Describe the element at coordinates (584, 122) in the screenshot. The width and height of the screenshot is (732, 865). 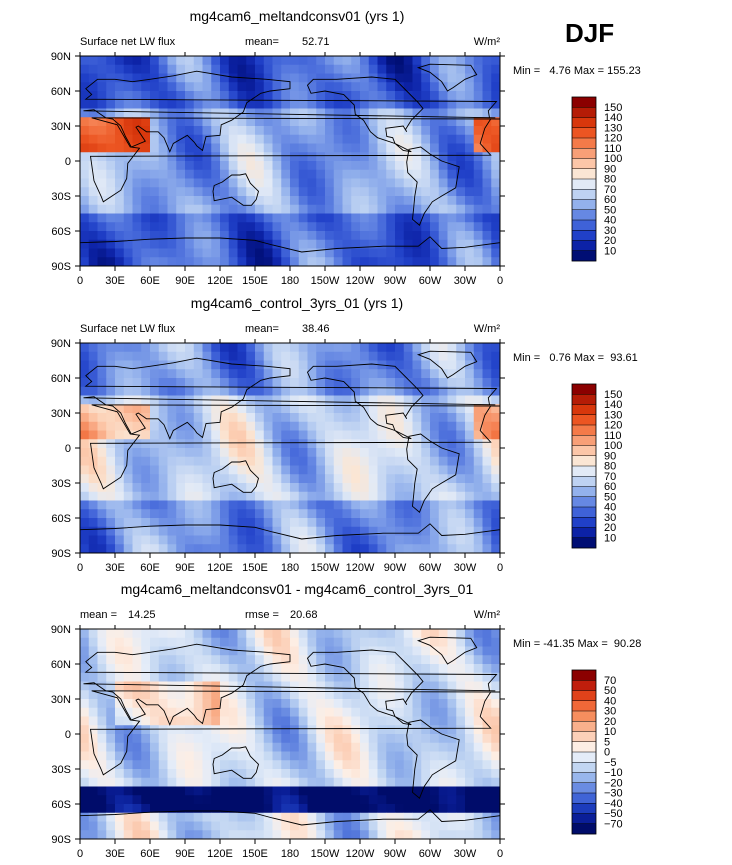
I see `colorbar-swatch` at that location.